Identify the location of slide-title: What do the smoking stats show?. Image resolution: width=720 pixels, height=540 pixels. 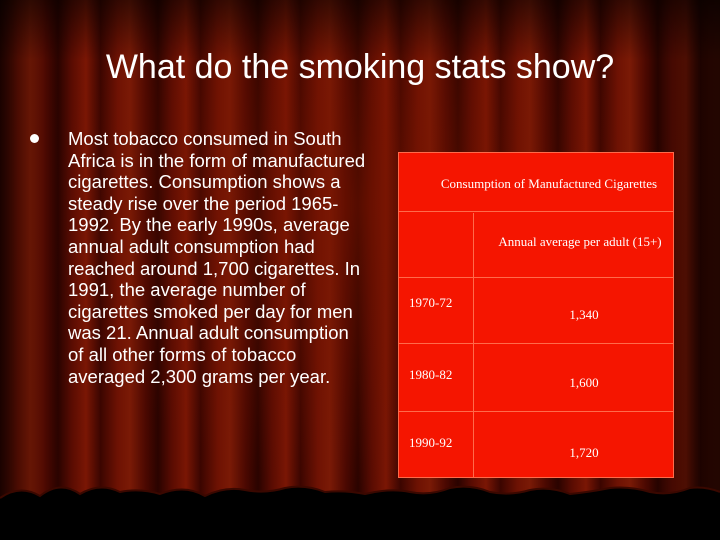
(360, 67).